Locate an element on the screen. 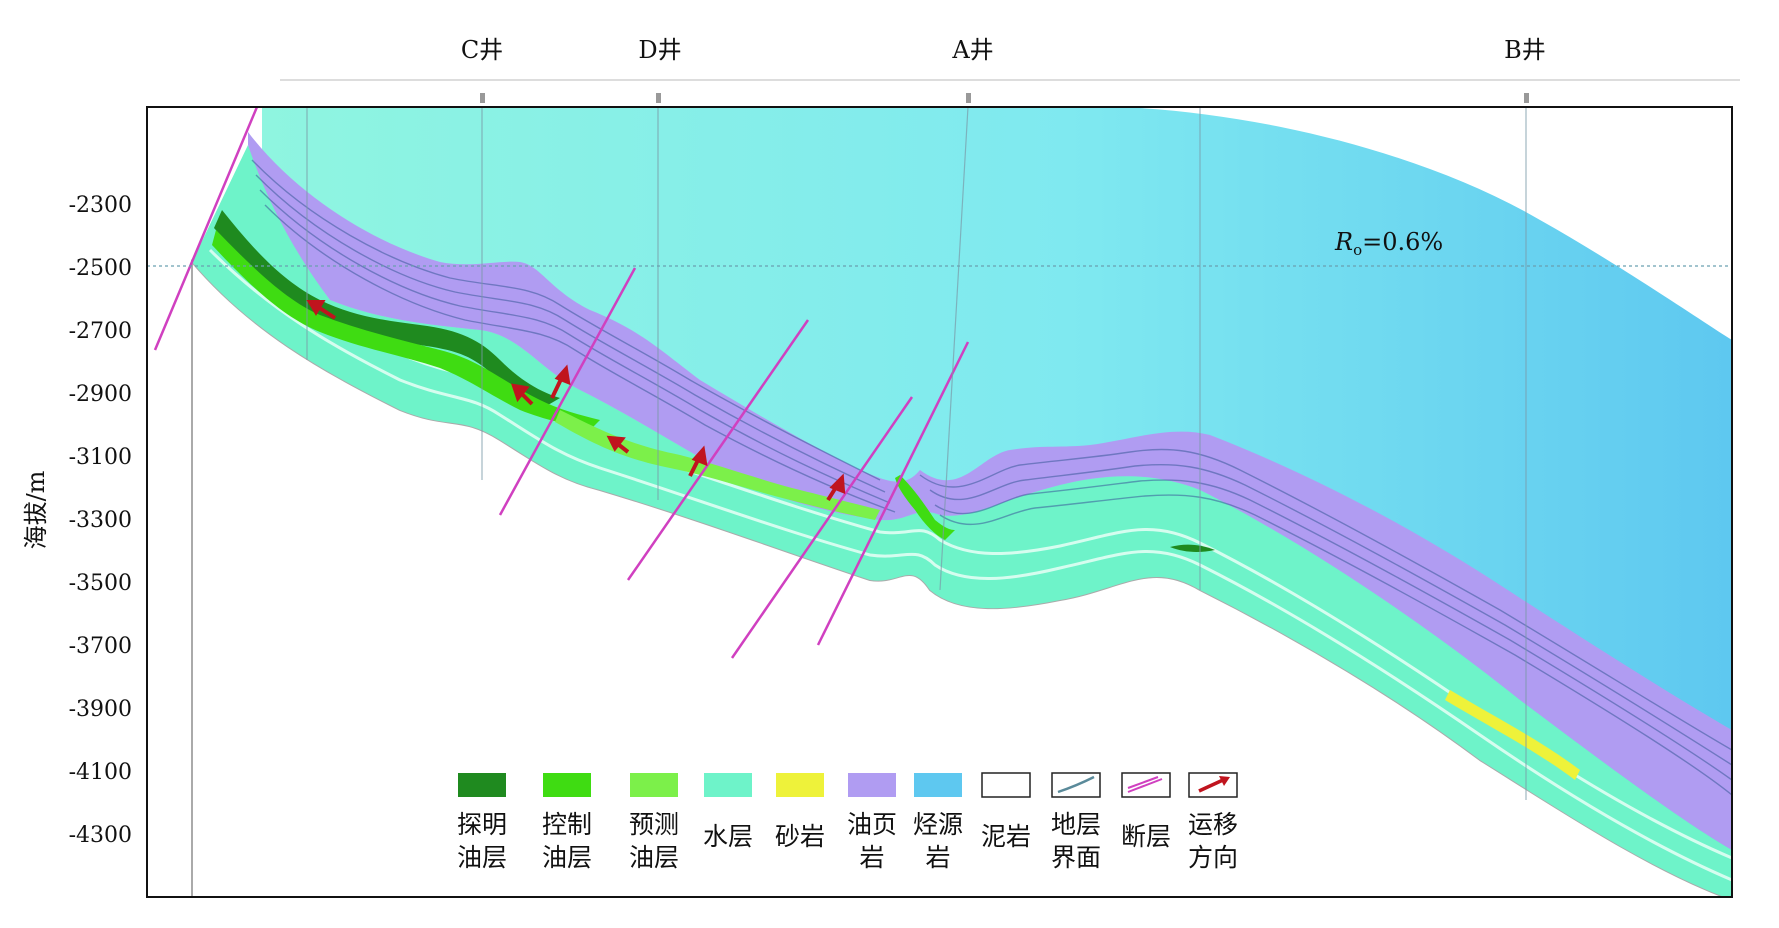 Image resolution: width=1779 pixels, height=928 pixels. legend-label: 断层 is located at coordinates (1146, 836).